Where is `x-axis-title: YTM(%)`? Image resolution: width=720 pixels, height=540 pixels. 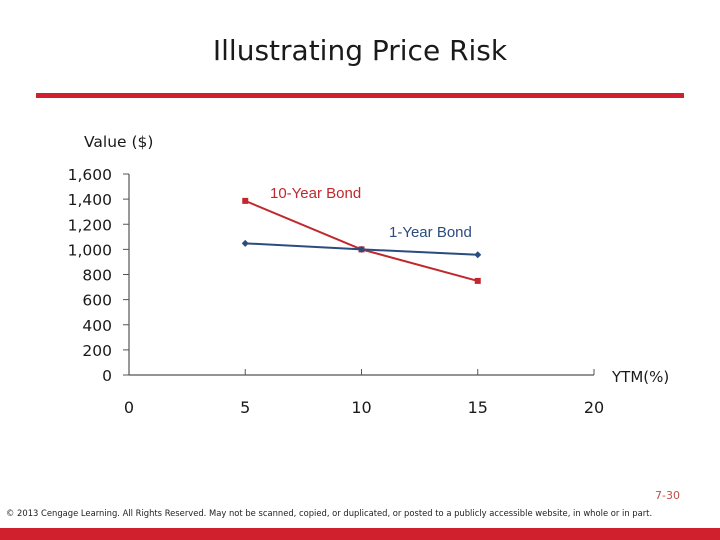 x-axis-title: YTM(%) is located at coordinates (640, 377).